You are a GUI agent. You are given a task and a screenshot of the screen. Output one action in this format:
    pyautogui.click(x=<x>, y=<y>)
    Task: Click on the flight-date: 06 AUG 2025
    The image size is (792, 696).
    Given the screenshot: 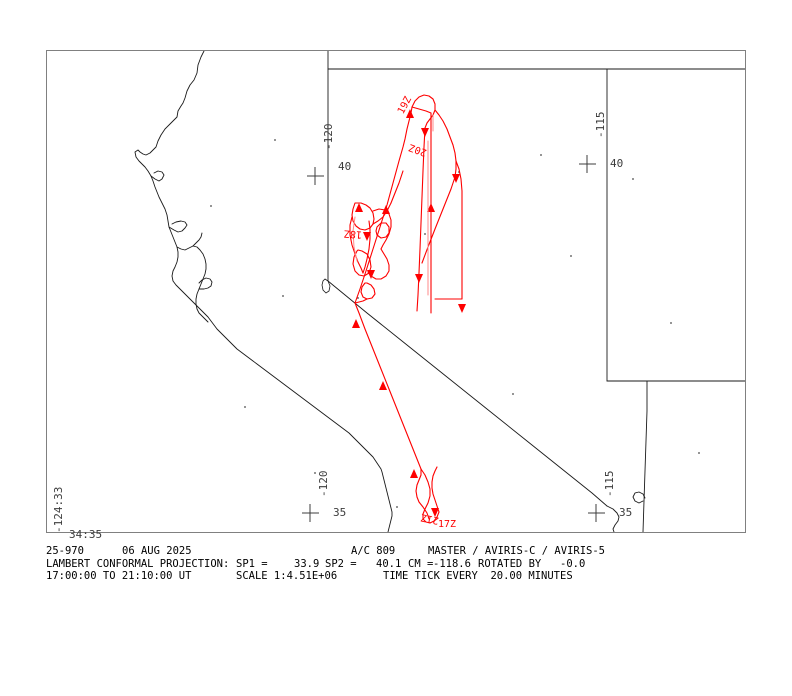 What is the action you would take?
    pyautogui.click(x=157, y=551)
    